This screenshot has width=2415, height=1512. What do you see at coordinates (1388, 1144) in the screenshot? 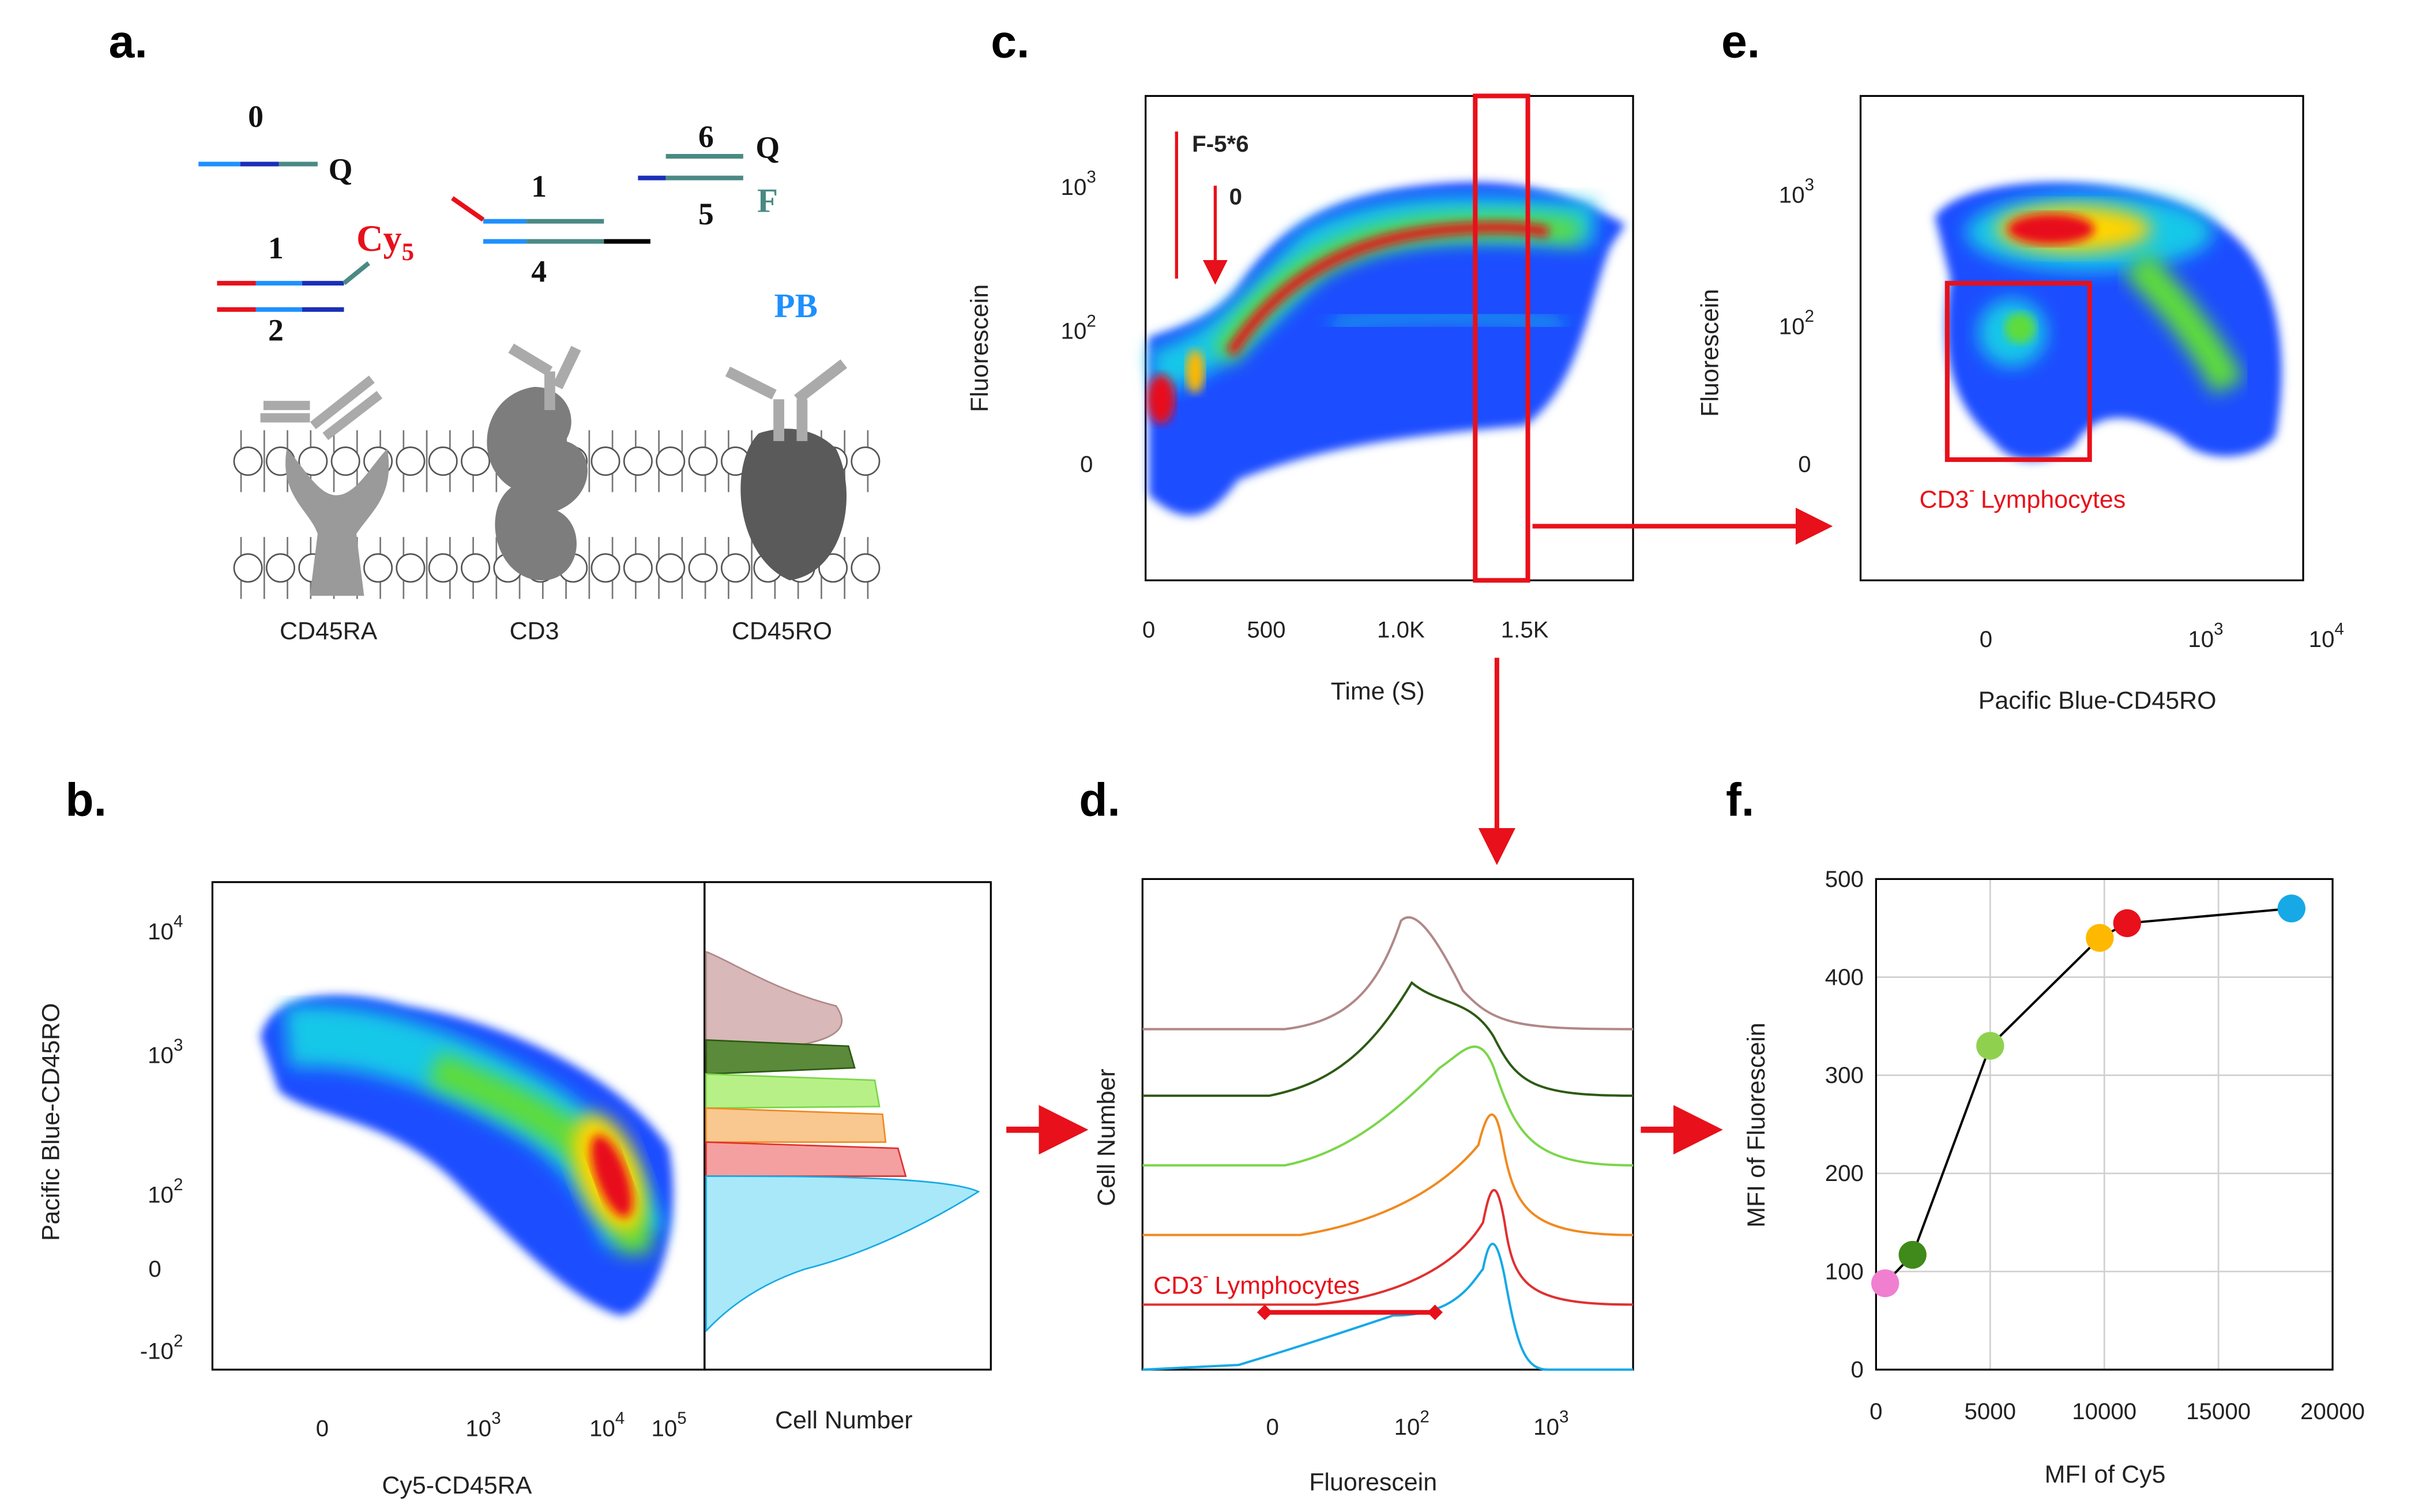
I see `histogram-traces` at bounding box center [1388, 1144].